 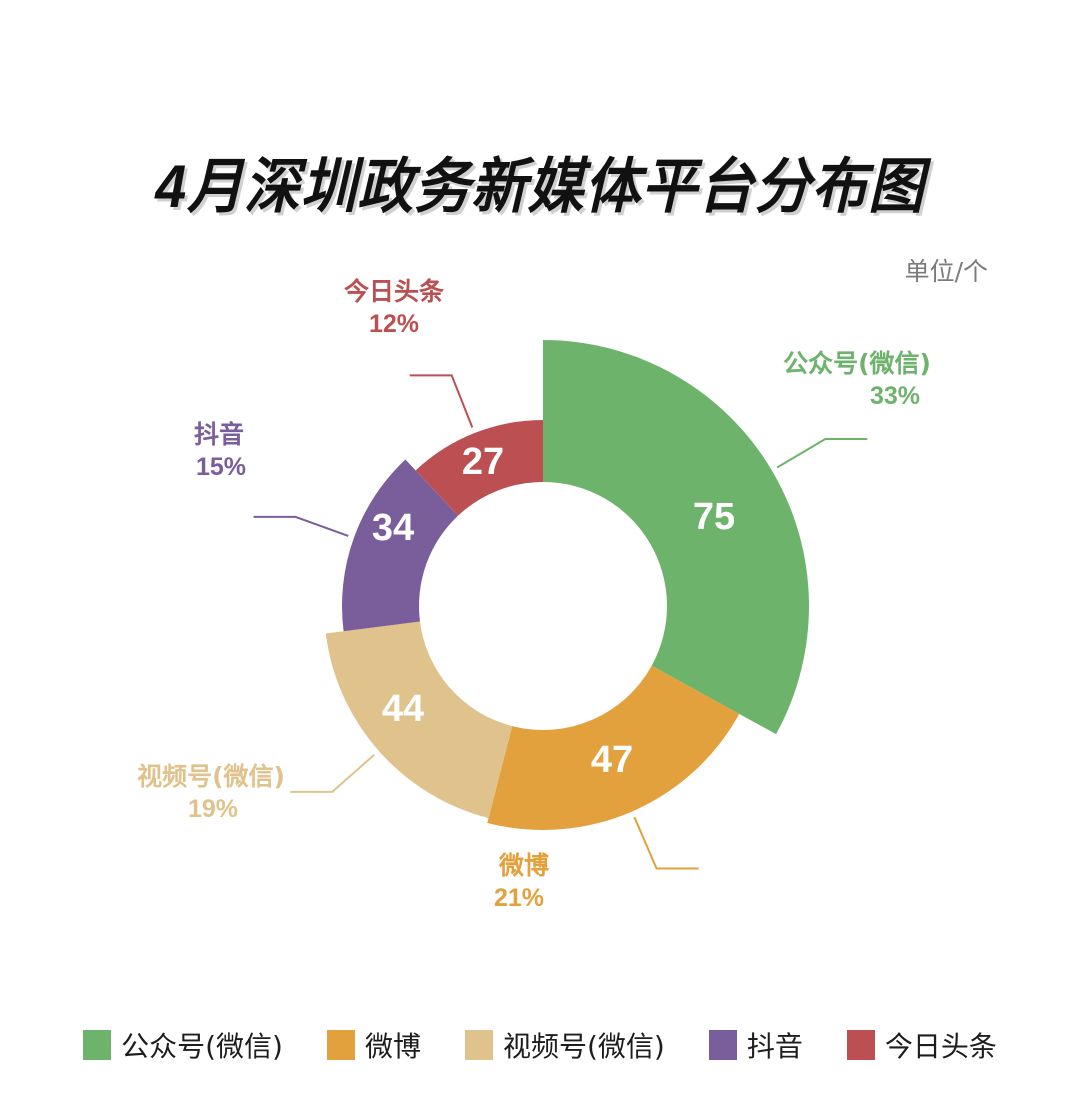 I want to click on slice-value-label: 27, so click(x=483, y=462).